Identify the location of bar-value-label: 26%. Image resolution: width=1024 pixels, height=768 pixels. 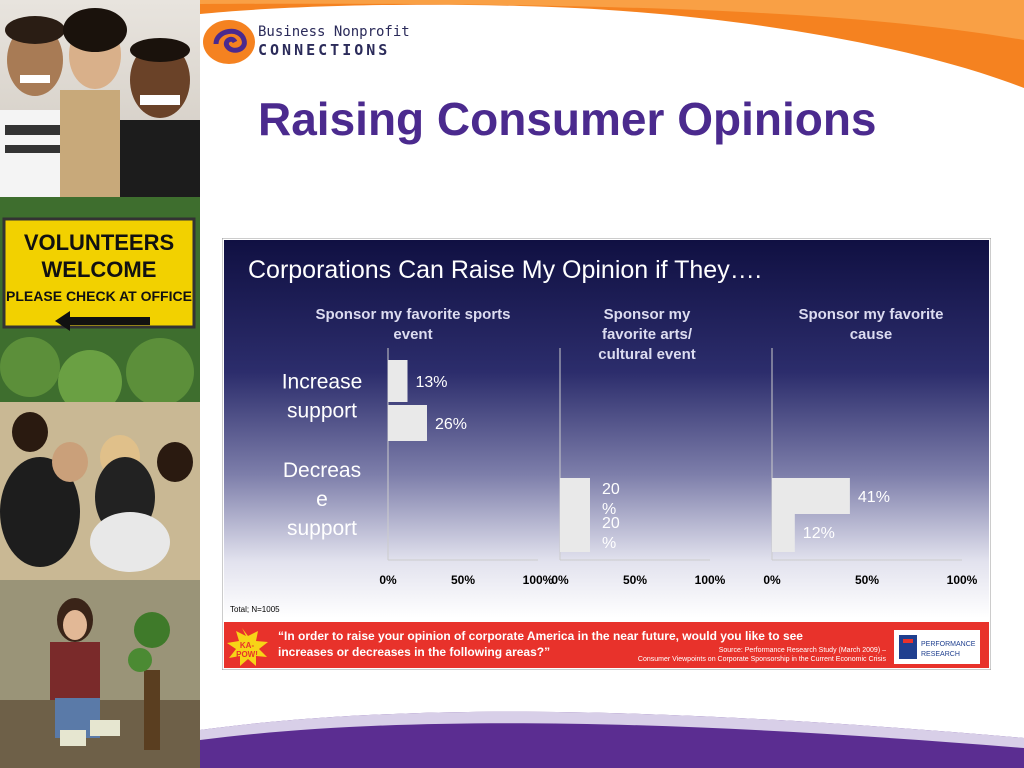
(451, 424).